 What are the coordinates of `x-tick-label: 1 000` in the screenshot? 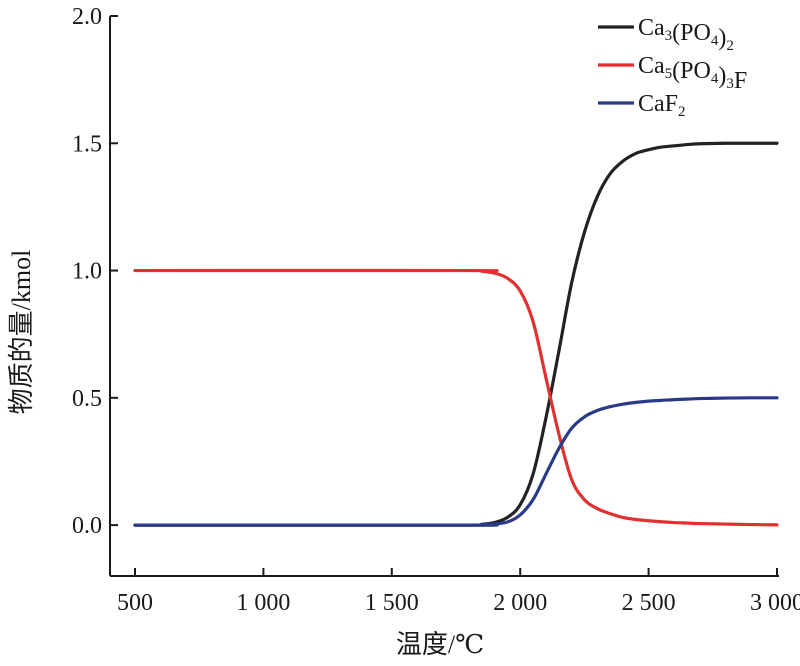 It's located at (263, 603).